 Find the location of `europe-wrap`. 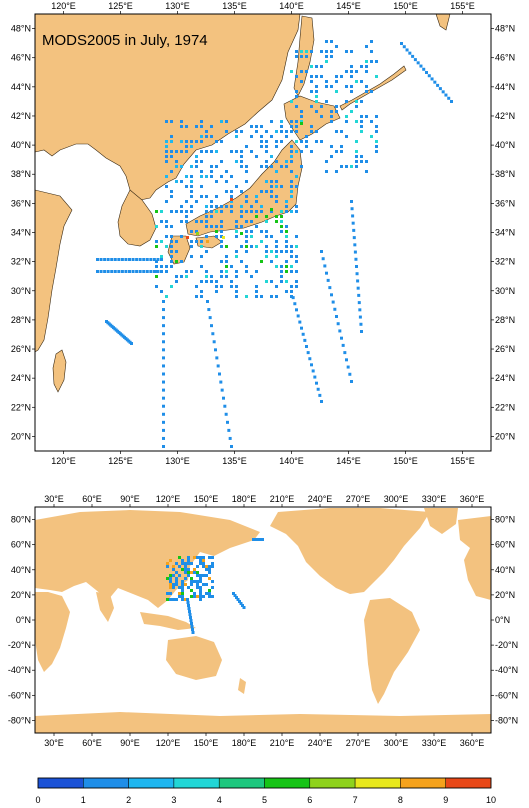

europe-wrap is located at coordinates (474, 558).